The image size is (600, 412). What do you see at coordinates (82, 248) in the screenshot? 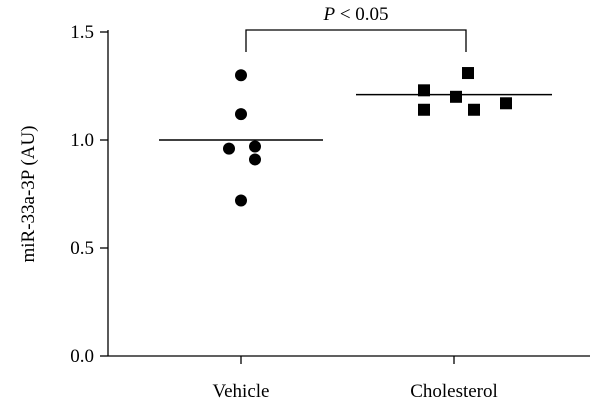
I see `y-tick-label: 0.5` at bounding box center [82, 248].